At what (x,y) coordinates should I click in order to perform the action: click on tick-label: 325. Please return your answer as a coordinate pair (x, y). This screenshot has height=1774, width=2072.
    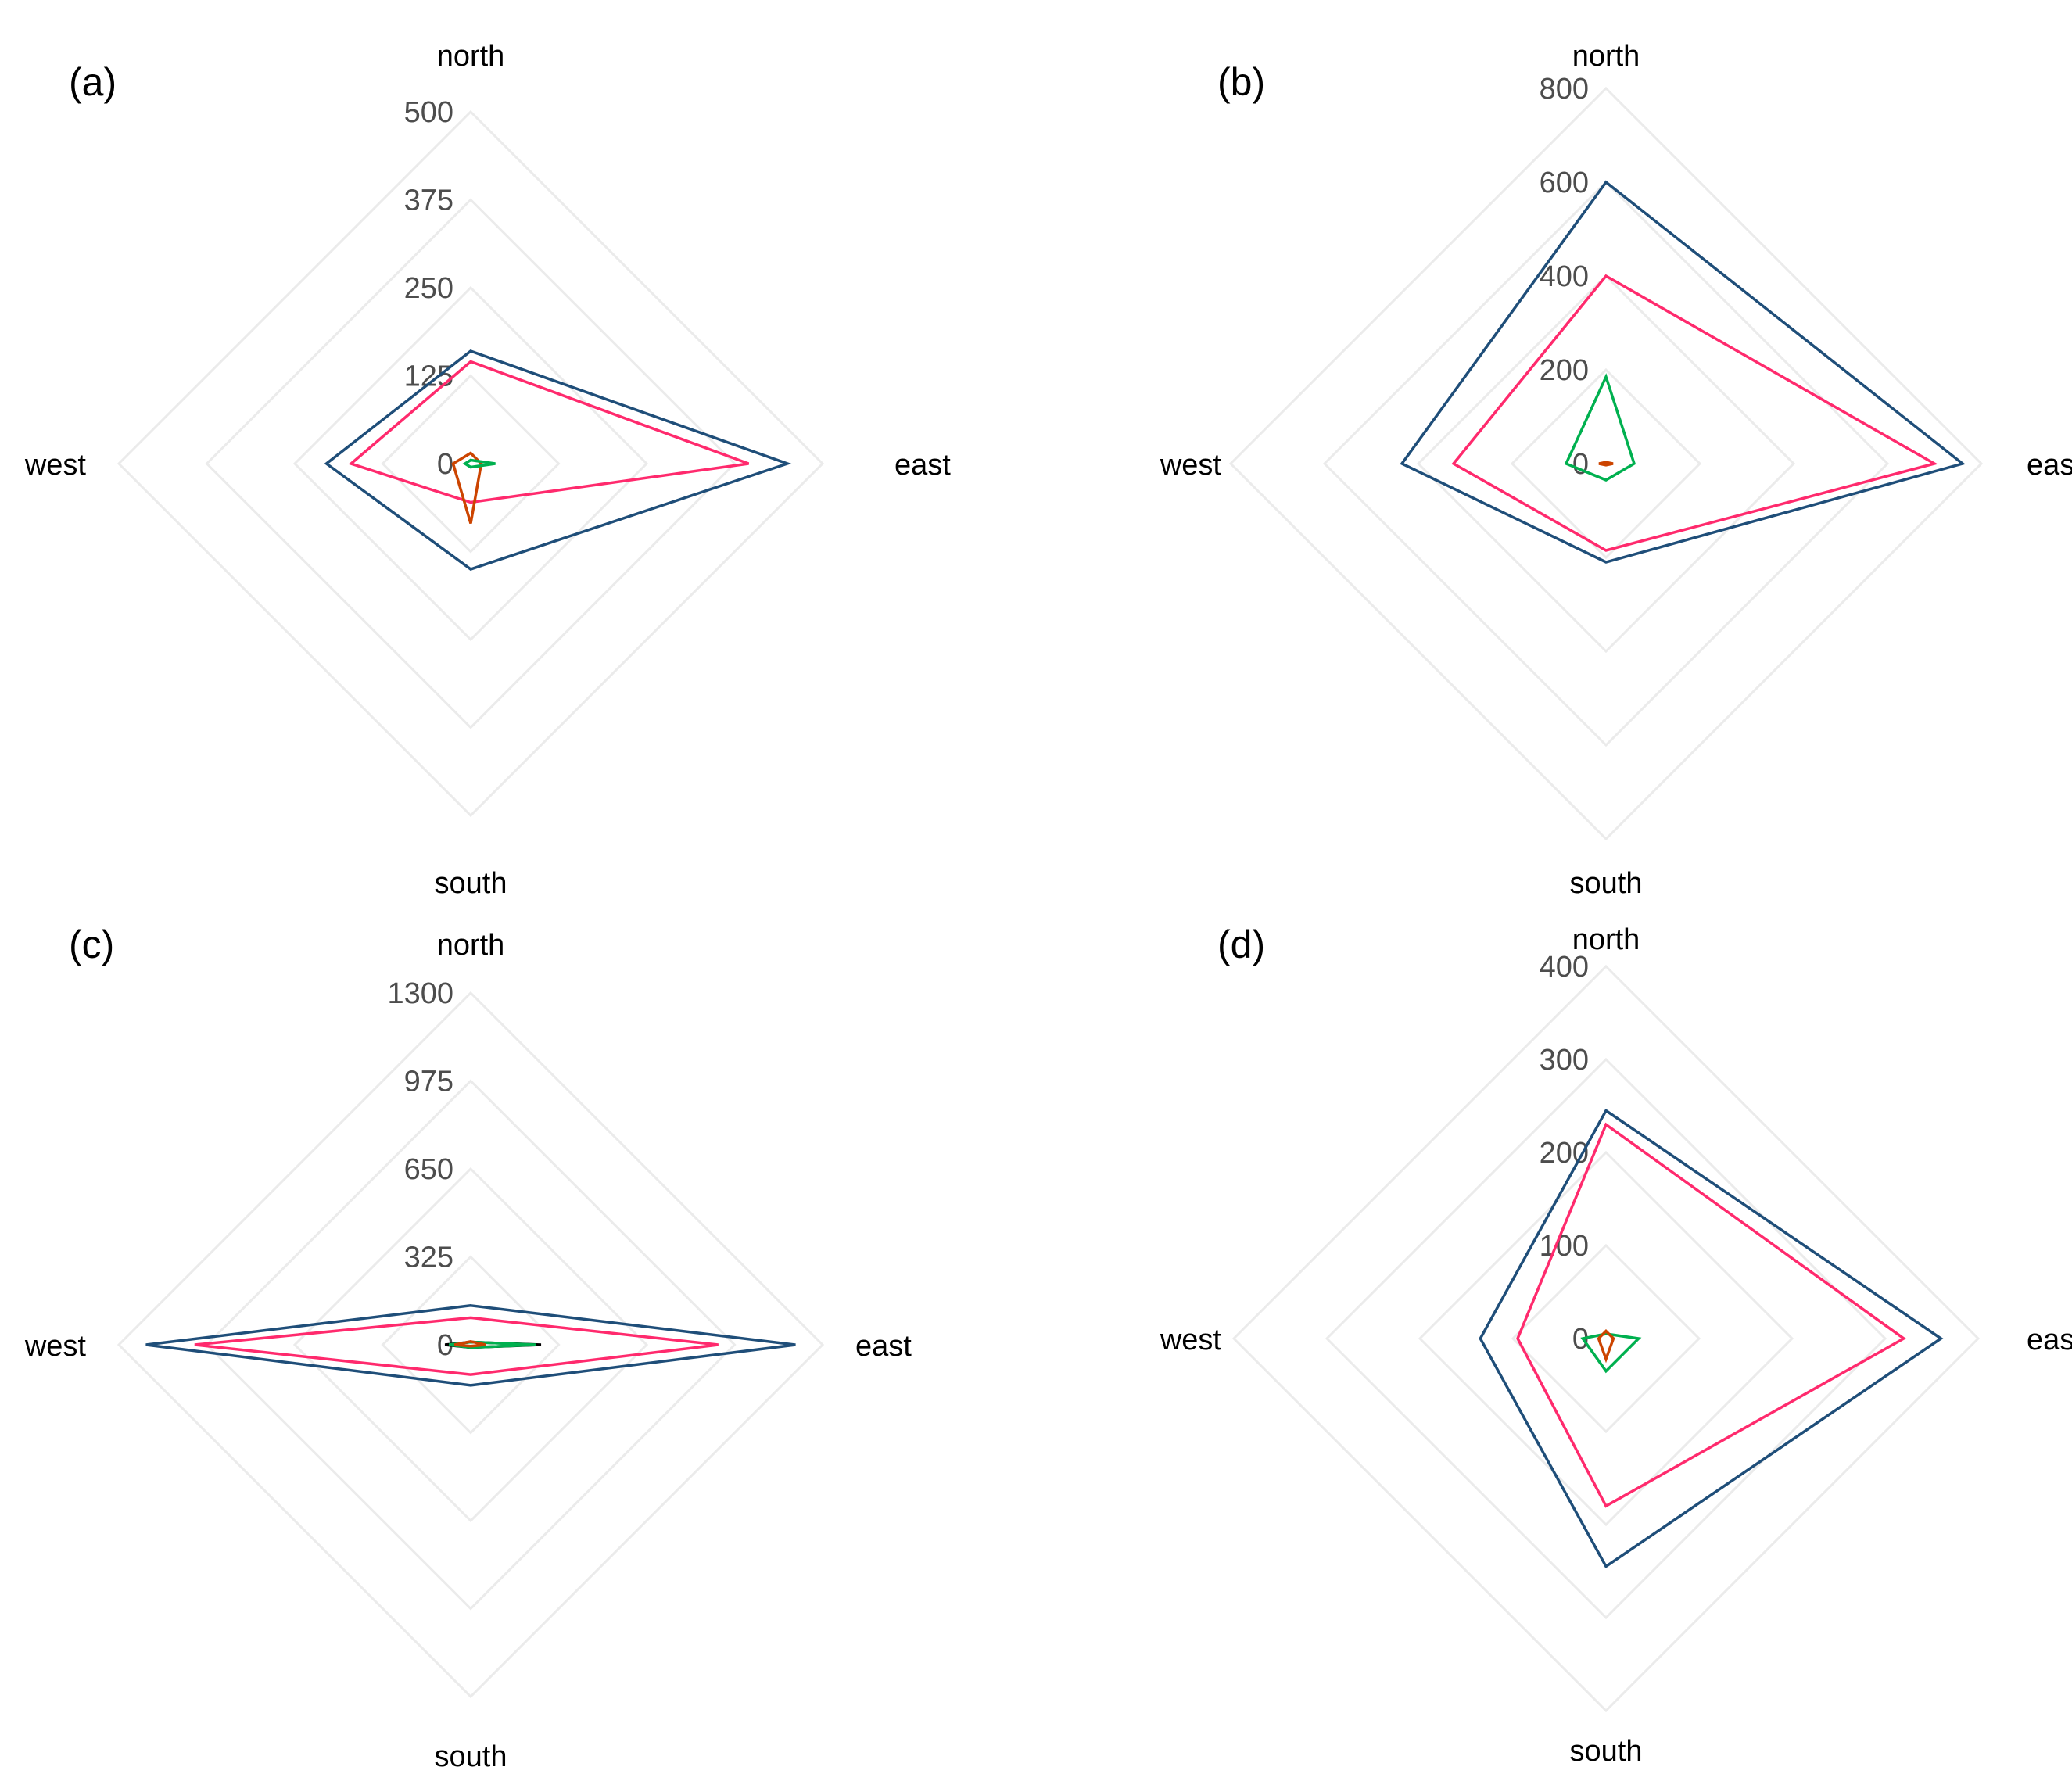
    Looking at the image, I should click on (428, 1258).